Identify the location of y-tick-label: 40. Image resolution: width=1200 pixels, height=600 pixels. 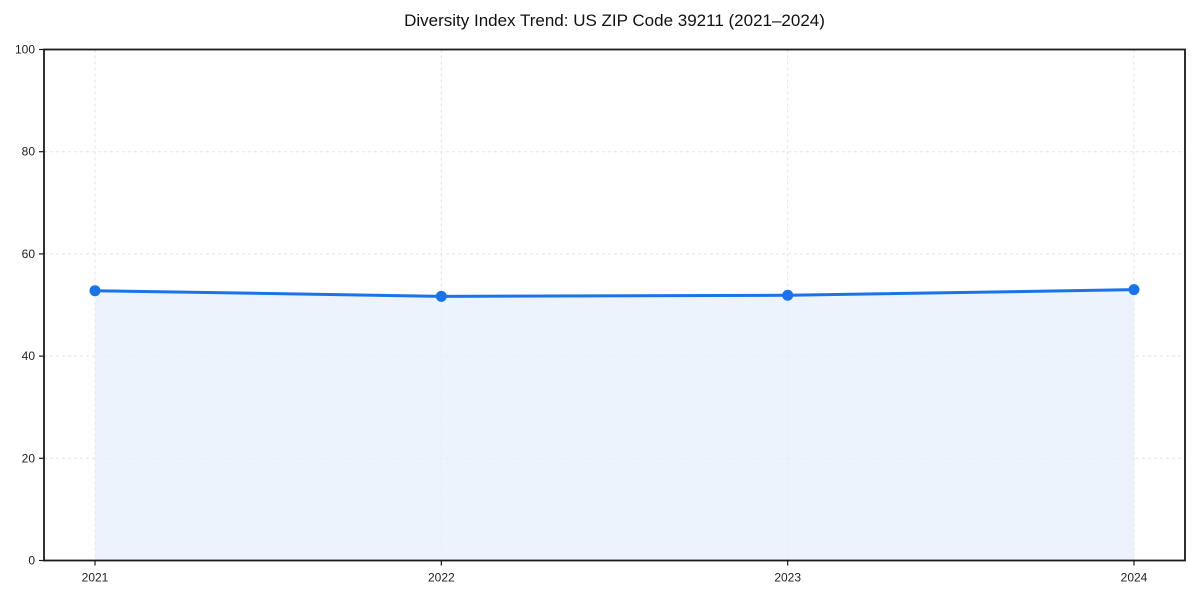
(29, 356).